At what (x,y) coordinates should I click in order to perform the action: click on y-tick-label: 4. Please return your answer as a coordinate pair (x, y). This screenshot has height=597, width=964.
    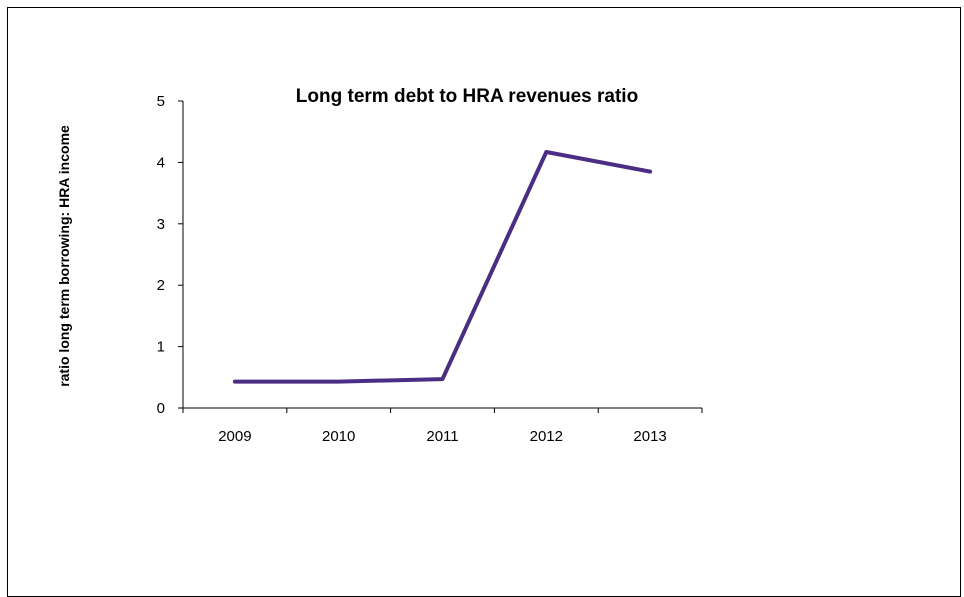
    Looking at the image, I should click on (161, 162).